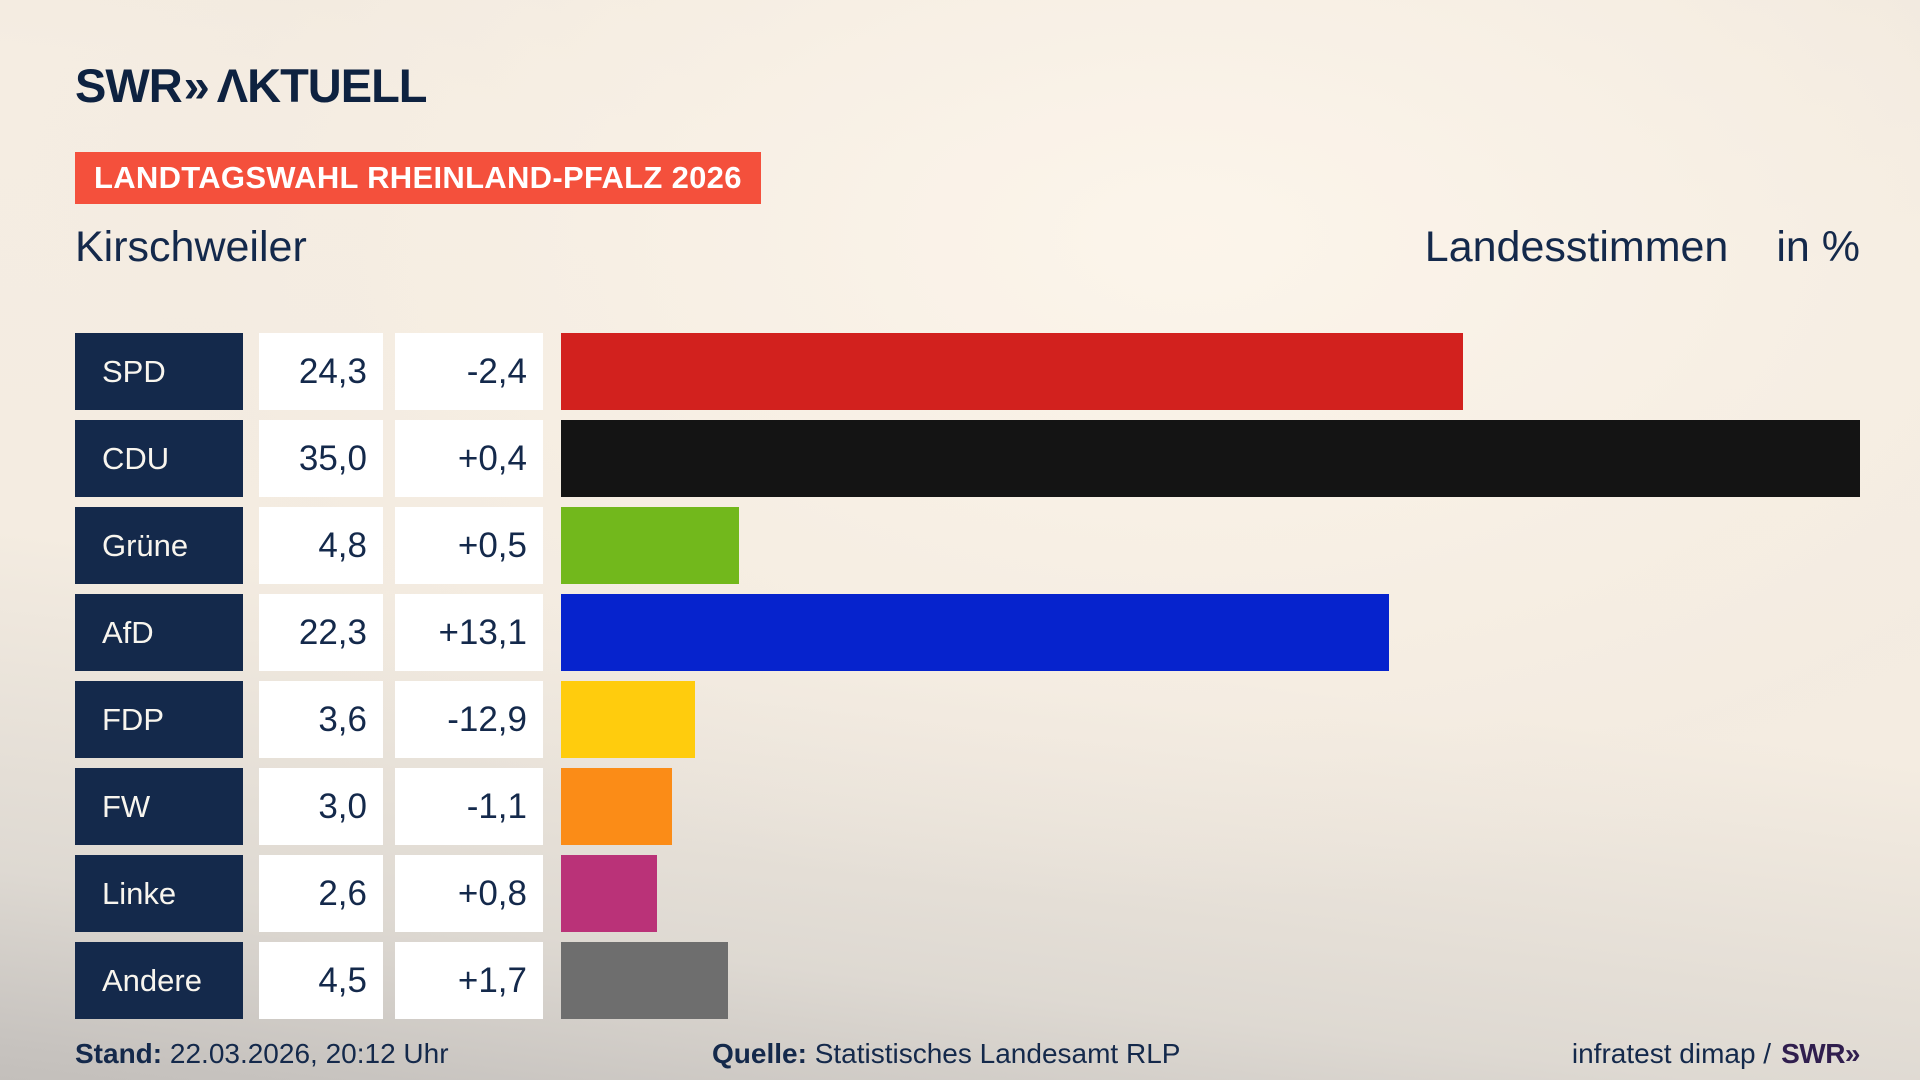 Image resolution: width=1920 pixels, height=1080 pixels. I want to click on swr-aktuell-logo: SWR» ΛKTUELL, so click(251, 85).